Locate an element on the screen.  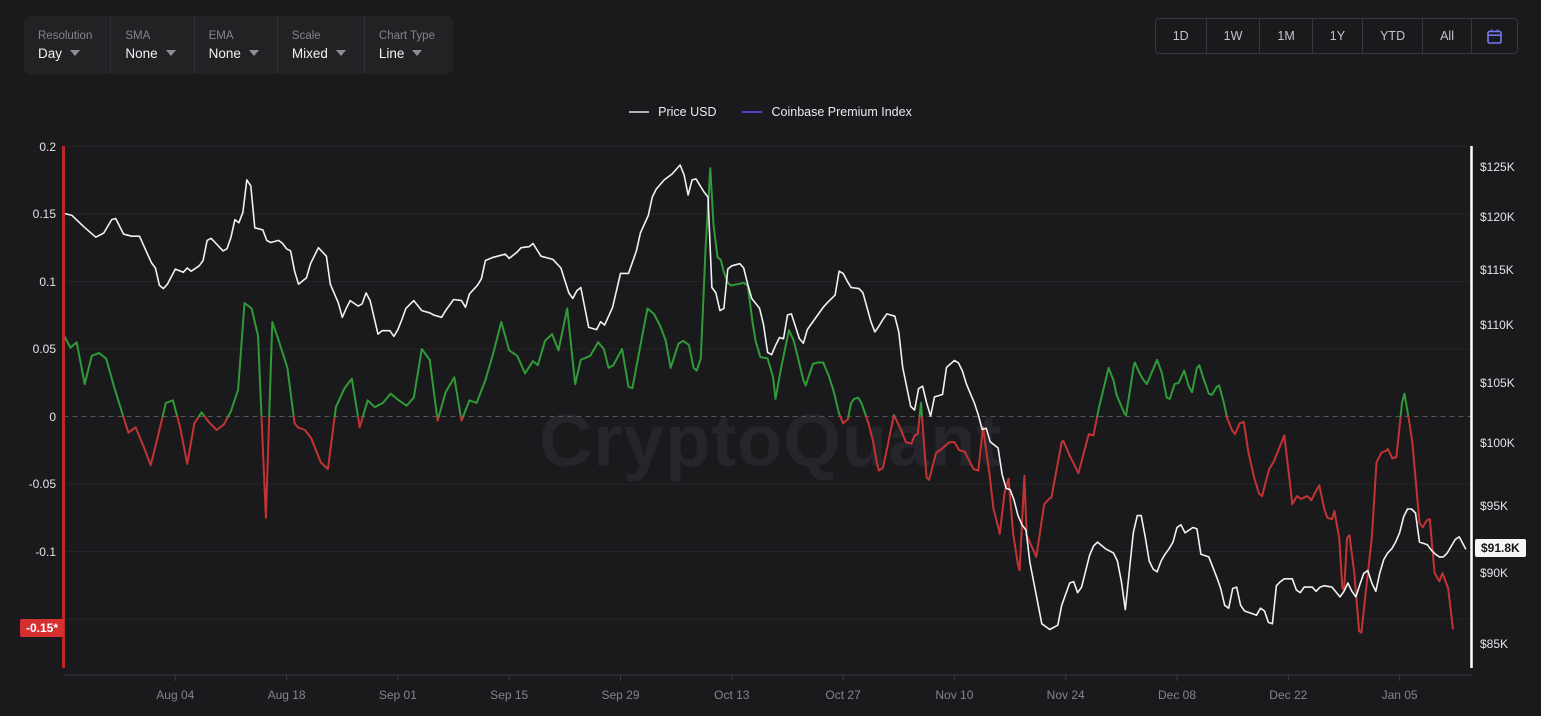
left-axis-tick-label: 0.15 is located at coordinates (44, 214).